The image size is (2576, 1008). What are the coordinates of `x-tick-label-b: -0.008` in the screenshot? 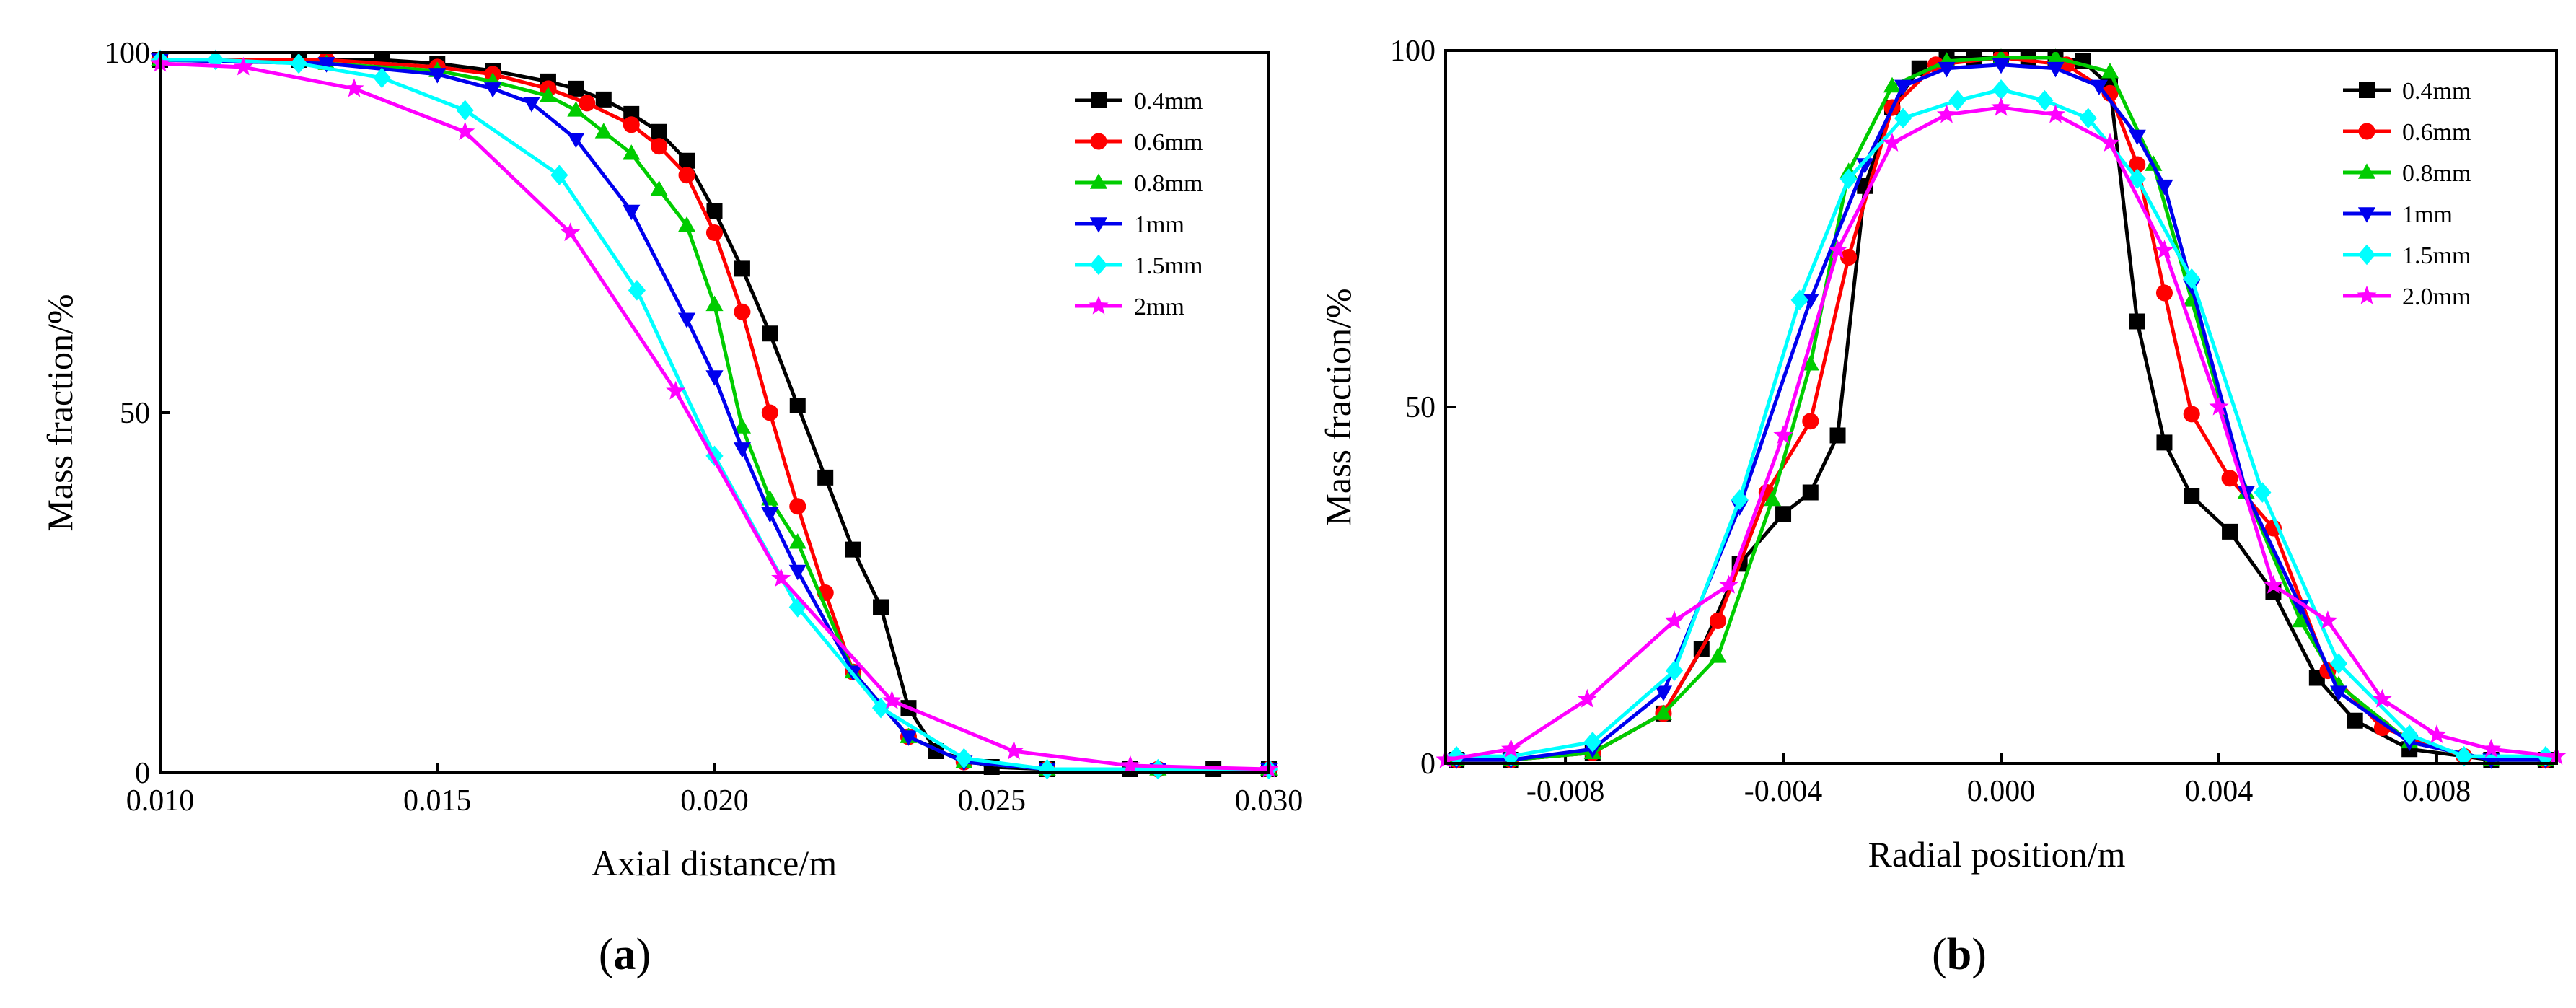 It's located at (1565, 791).